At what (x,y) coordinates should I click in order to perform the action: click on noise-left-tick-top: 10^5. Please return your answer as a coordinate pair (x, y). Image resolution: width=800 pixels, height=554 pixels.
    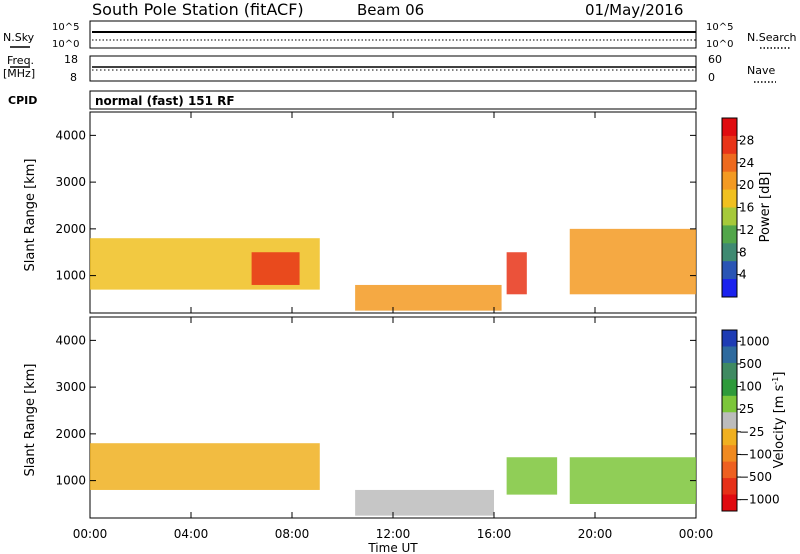
    Looking at the image, I should click on (65, 27).